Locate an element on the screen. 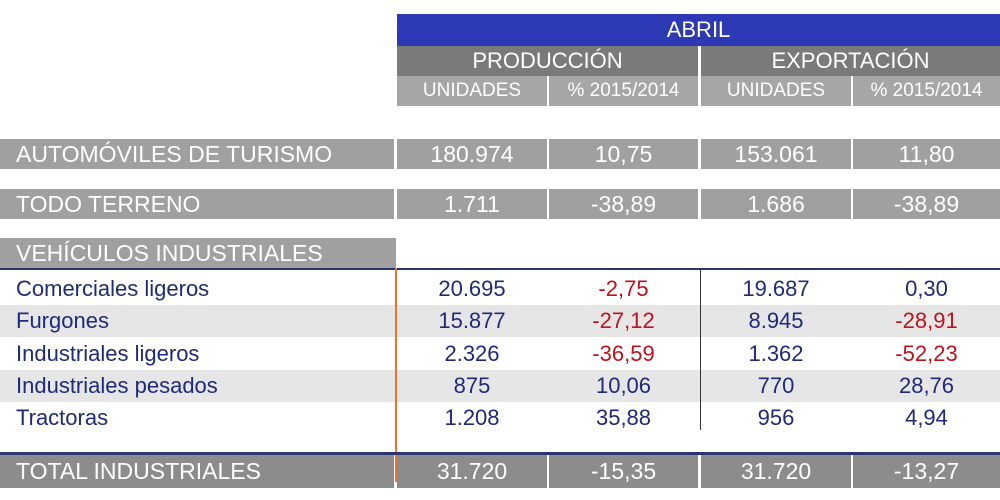 The height and width of the screenshot is (500, 1000). furgones-exp-units: 8.945 is located at coordinates (776, 320).